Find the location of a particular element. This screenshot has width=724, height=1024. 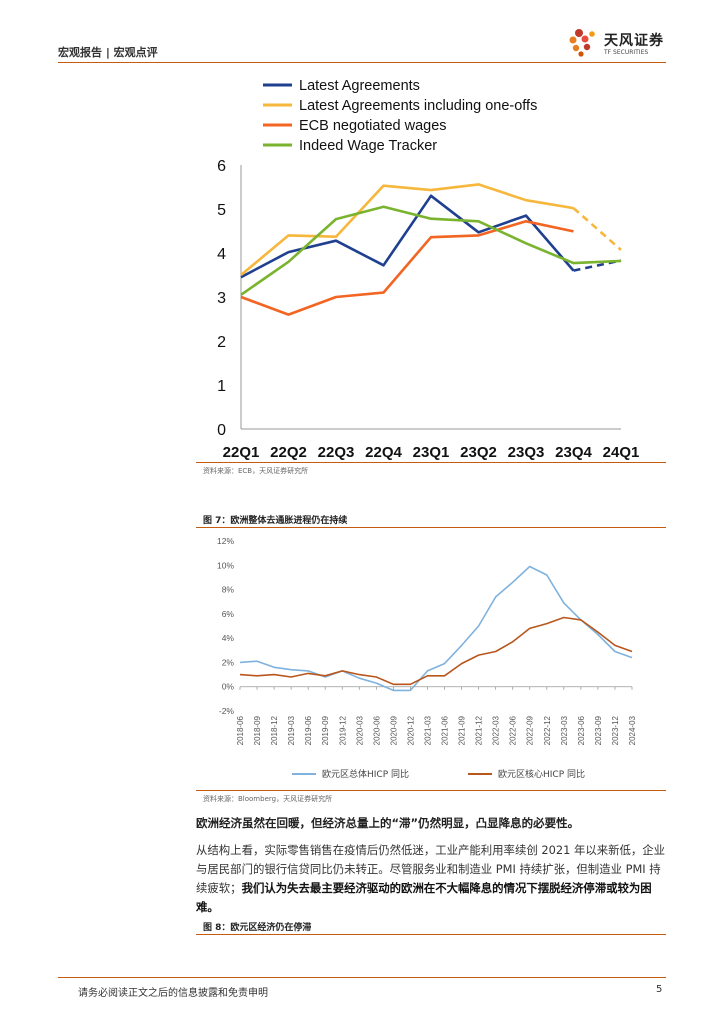

y-tick-label: 5 is located at coordinates (221, 210).